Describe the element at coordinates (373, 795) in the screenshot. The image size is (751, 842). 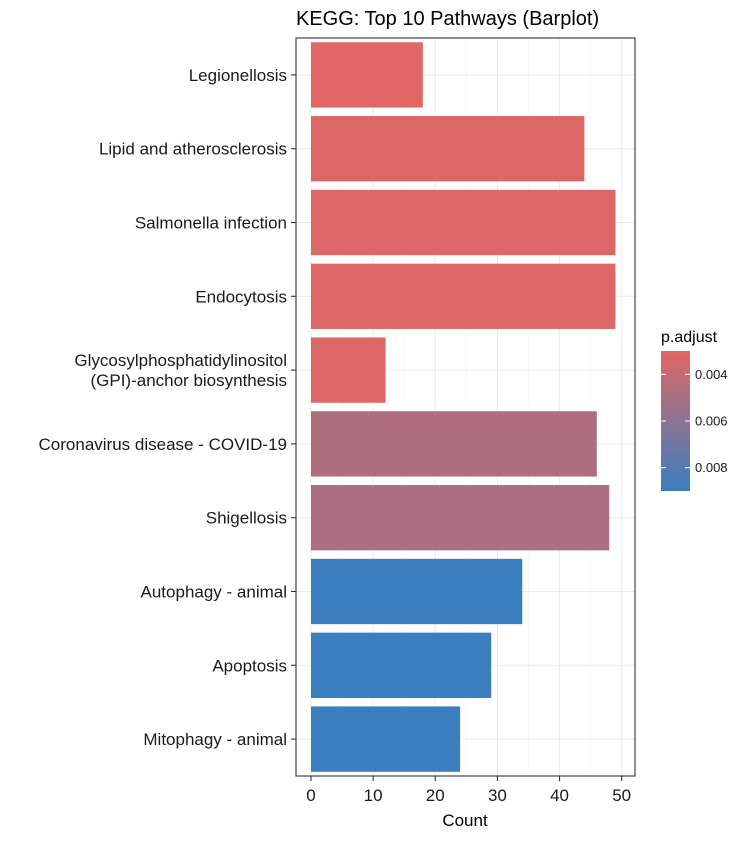
I see `x-tick-label: 10` at that location.